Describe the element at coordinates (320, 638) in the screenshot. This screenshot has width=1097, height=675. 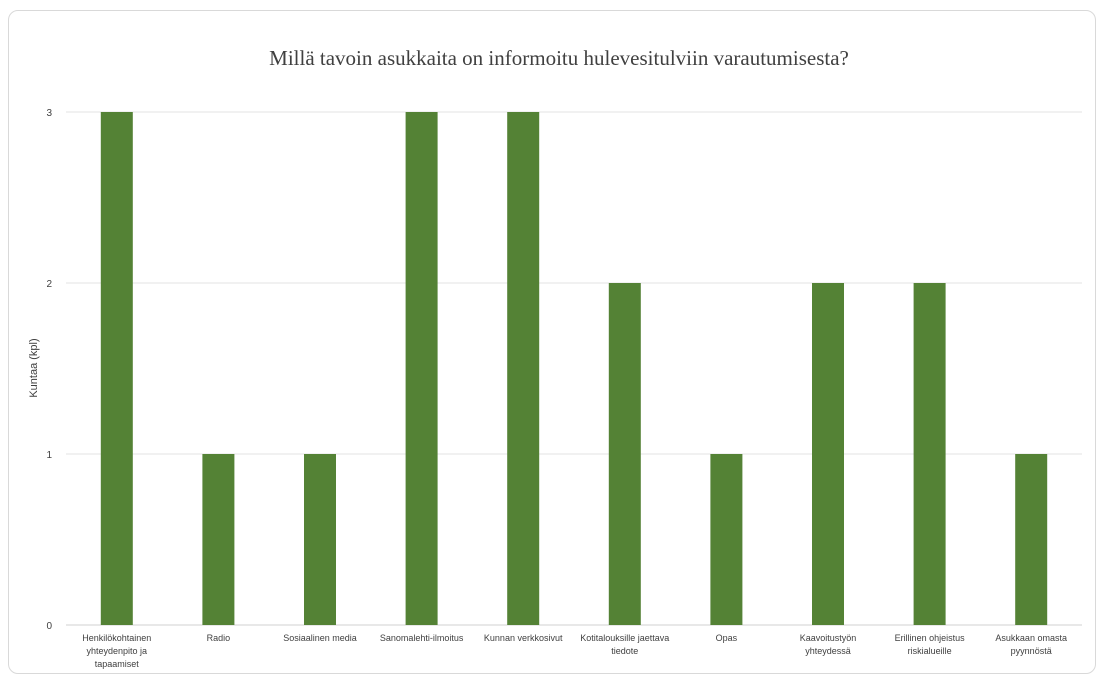
I see `x-category-label: Sosiaalinen media` at that location.